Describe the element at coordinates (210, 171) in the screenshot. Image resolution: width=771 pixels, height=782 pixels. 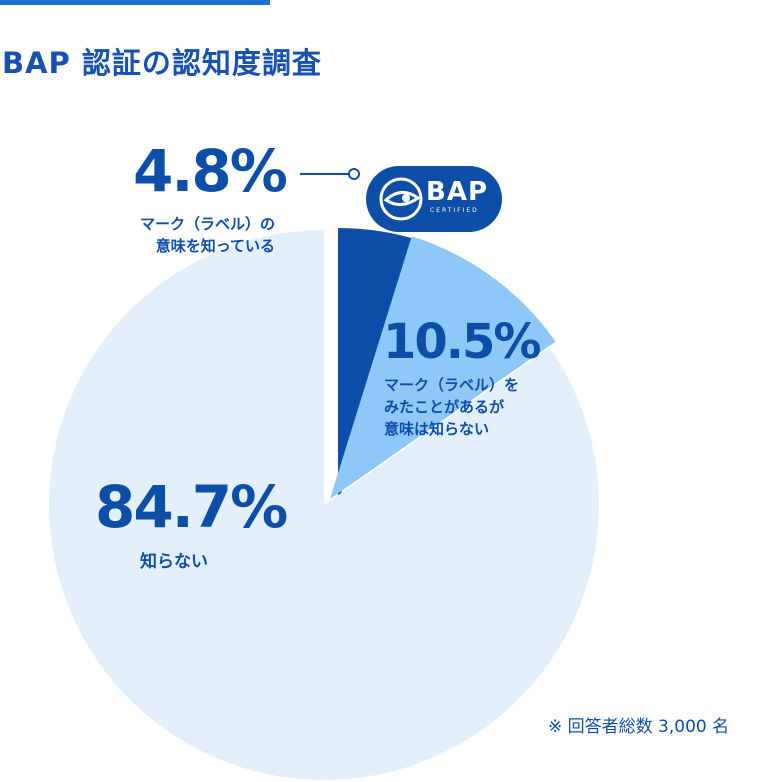
I see `pct-label-know: 4.8%` at that location.